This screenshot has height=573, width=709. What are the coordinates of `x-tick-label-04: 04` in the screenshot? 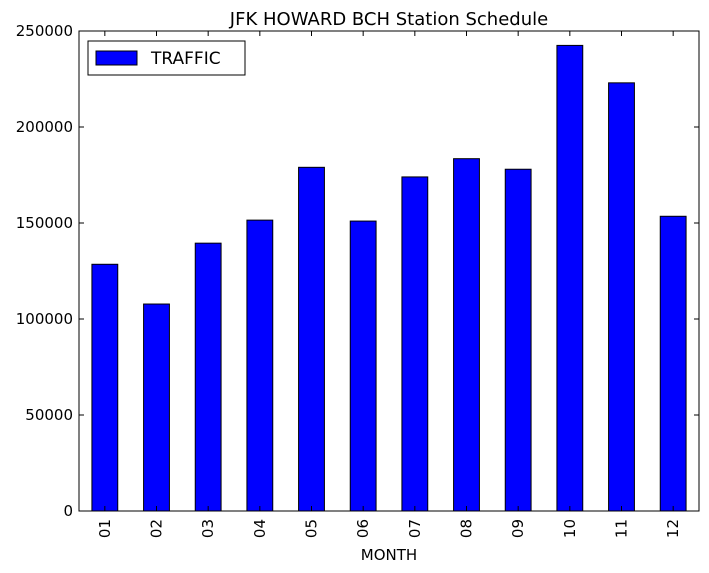 It's located at (260, 528).